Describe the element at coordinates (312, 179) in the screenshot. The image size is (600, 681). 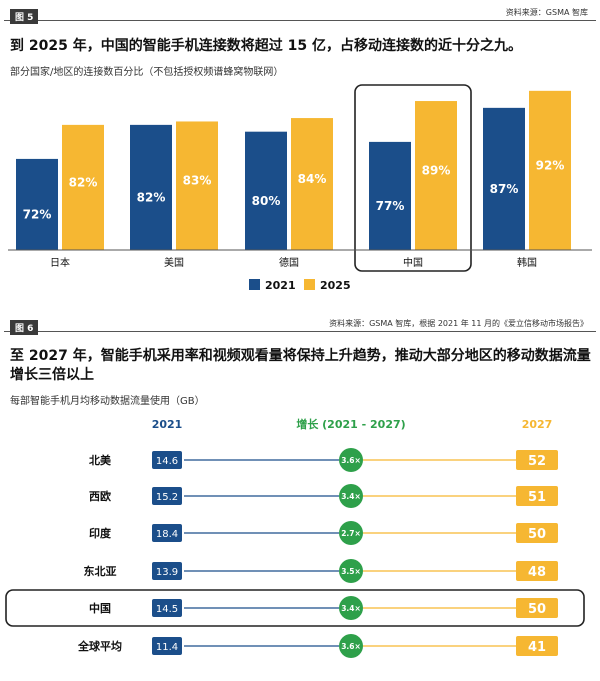
I see `bar-label-2025-德国: 84%` at that location.